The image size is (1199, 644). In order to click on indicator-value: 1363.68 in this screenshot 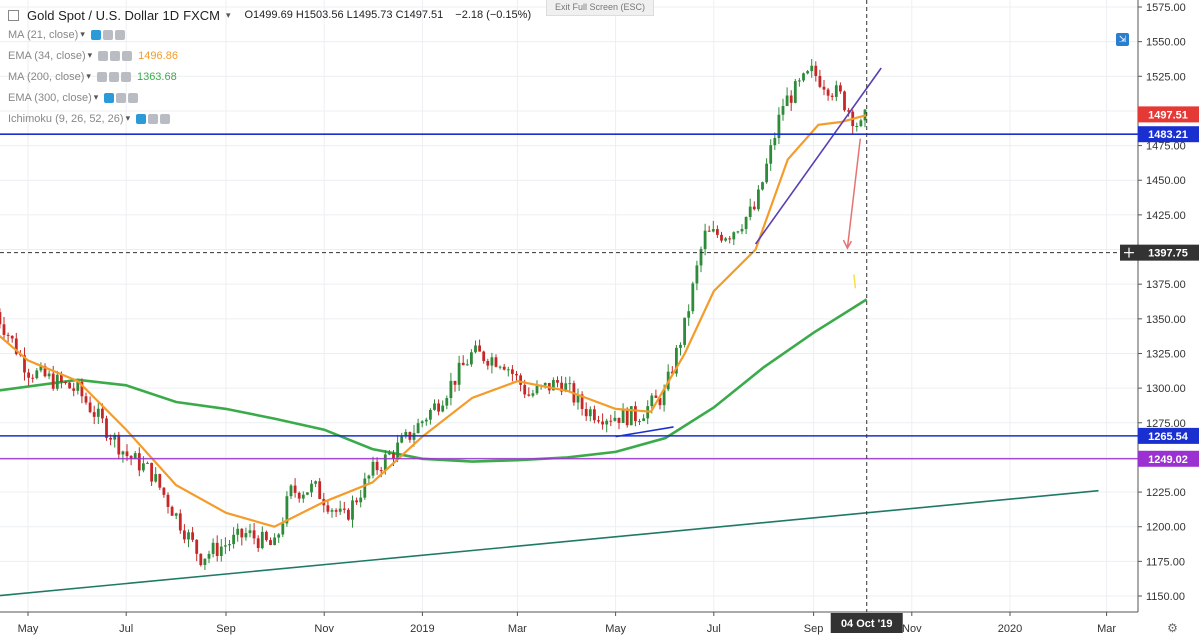, I will do `click(156, 76)`.